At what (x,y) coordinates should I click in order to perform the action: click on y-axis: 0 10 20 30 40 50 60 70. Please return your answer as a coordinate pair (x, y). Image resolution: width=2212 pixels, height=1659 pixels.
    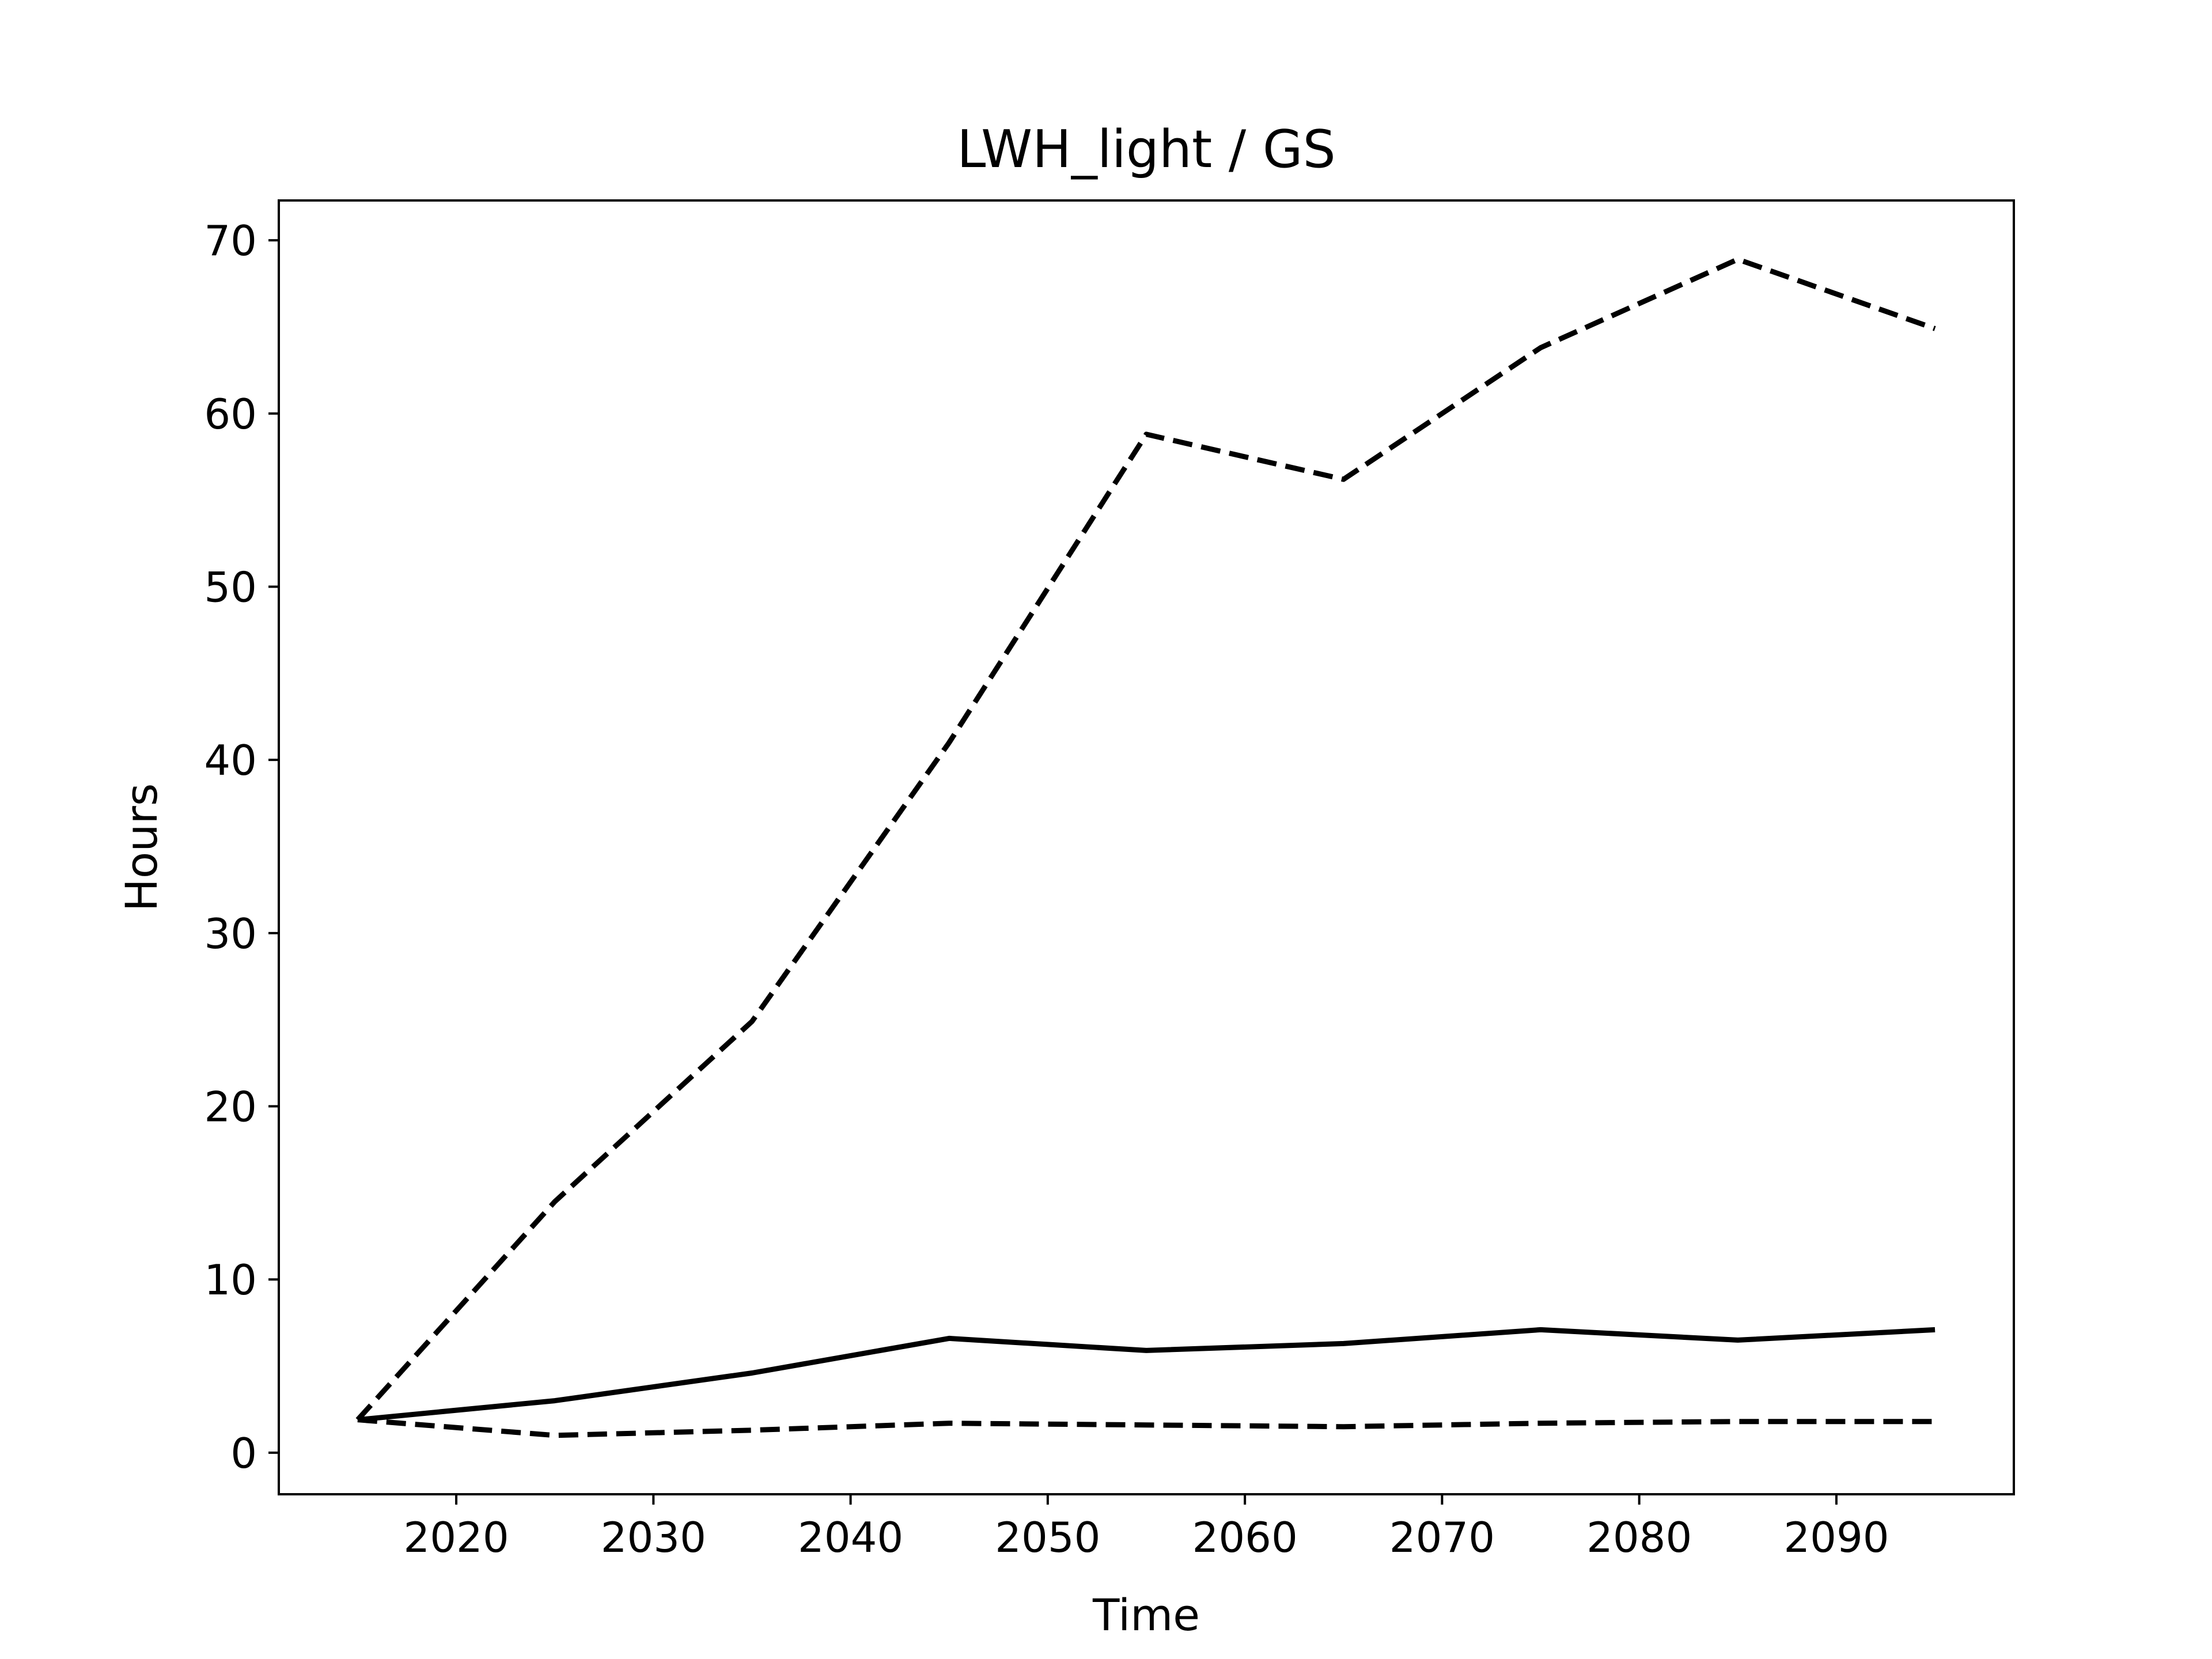
    Looking at the image, I should click on (241, 847).